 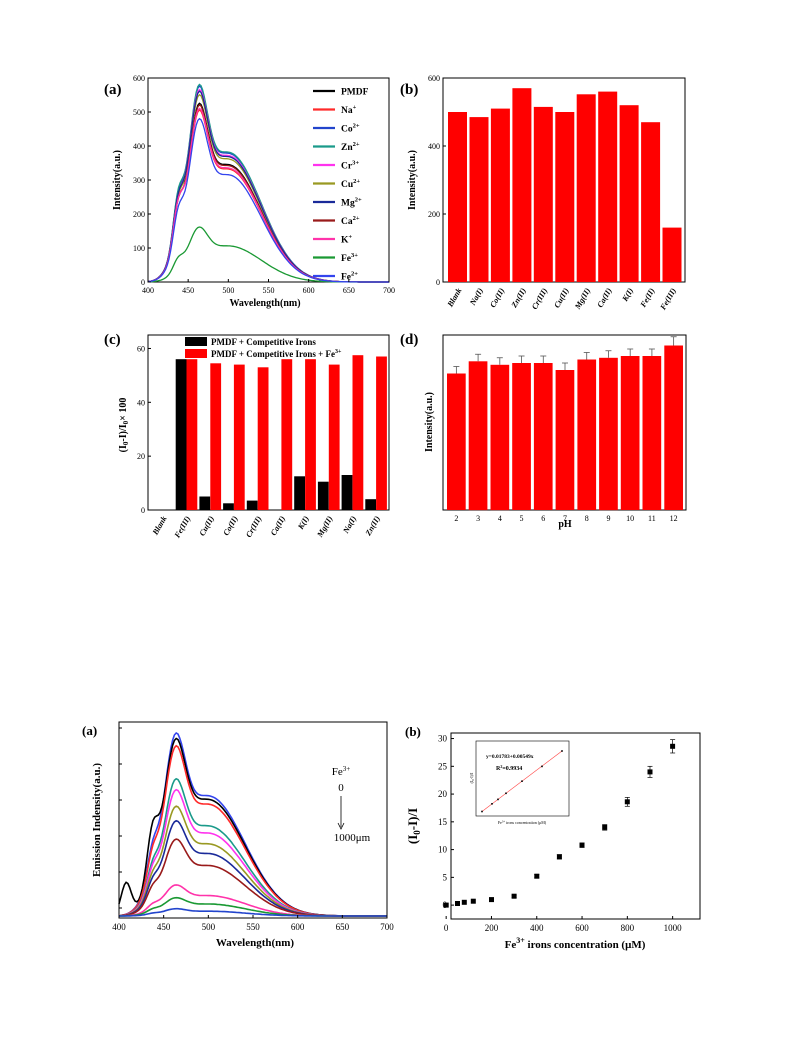 I want to click on y-tick-label: 600, so click(x=139, y=78).